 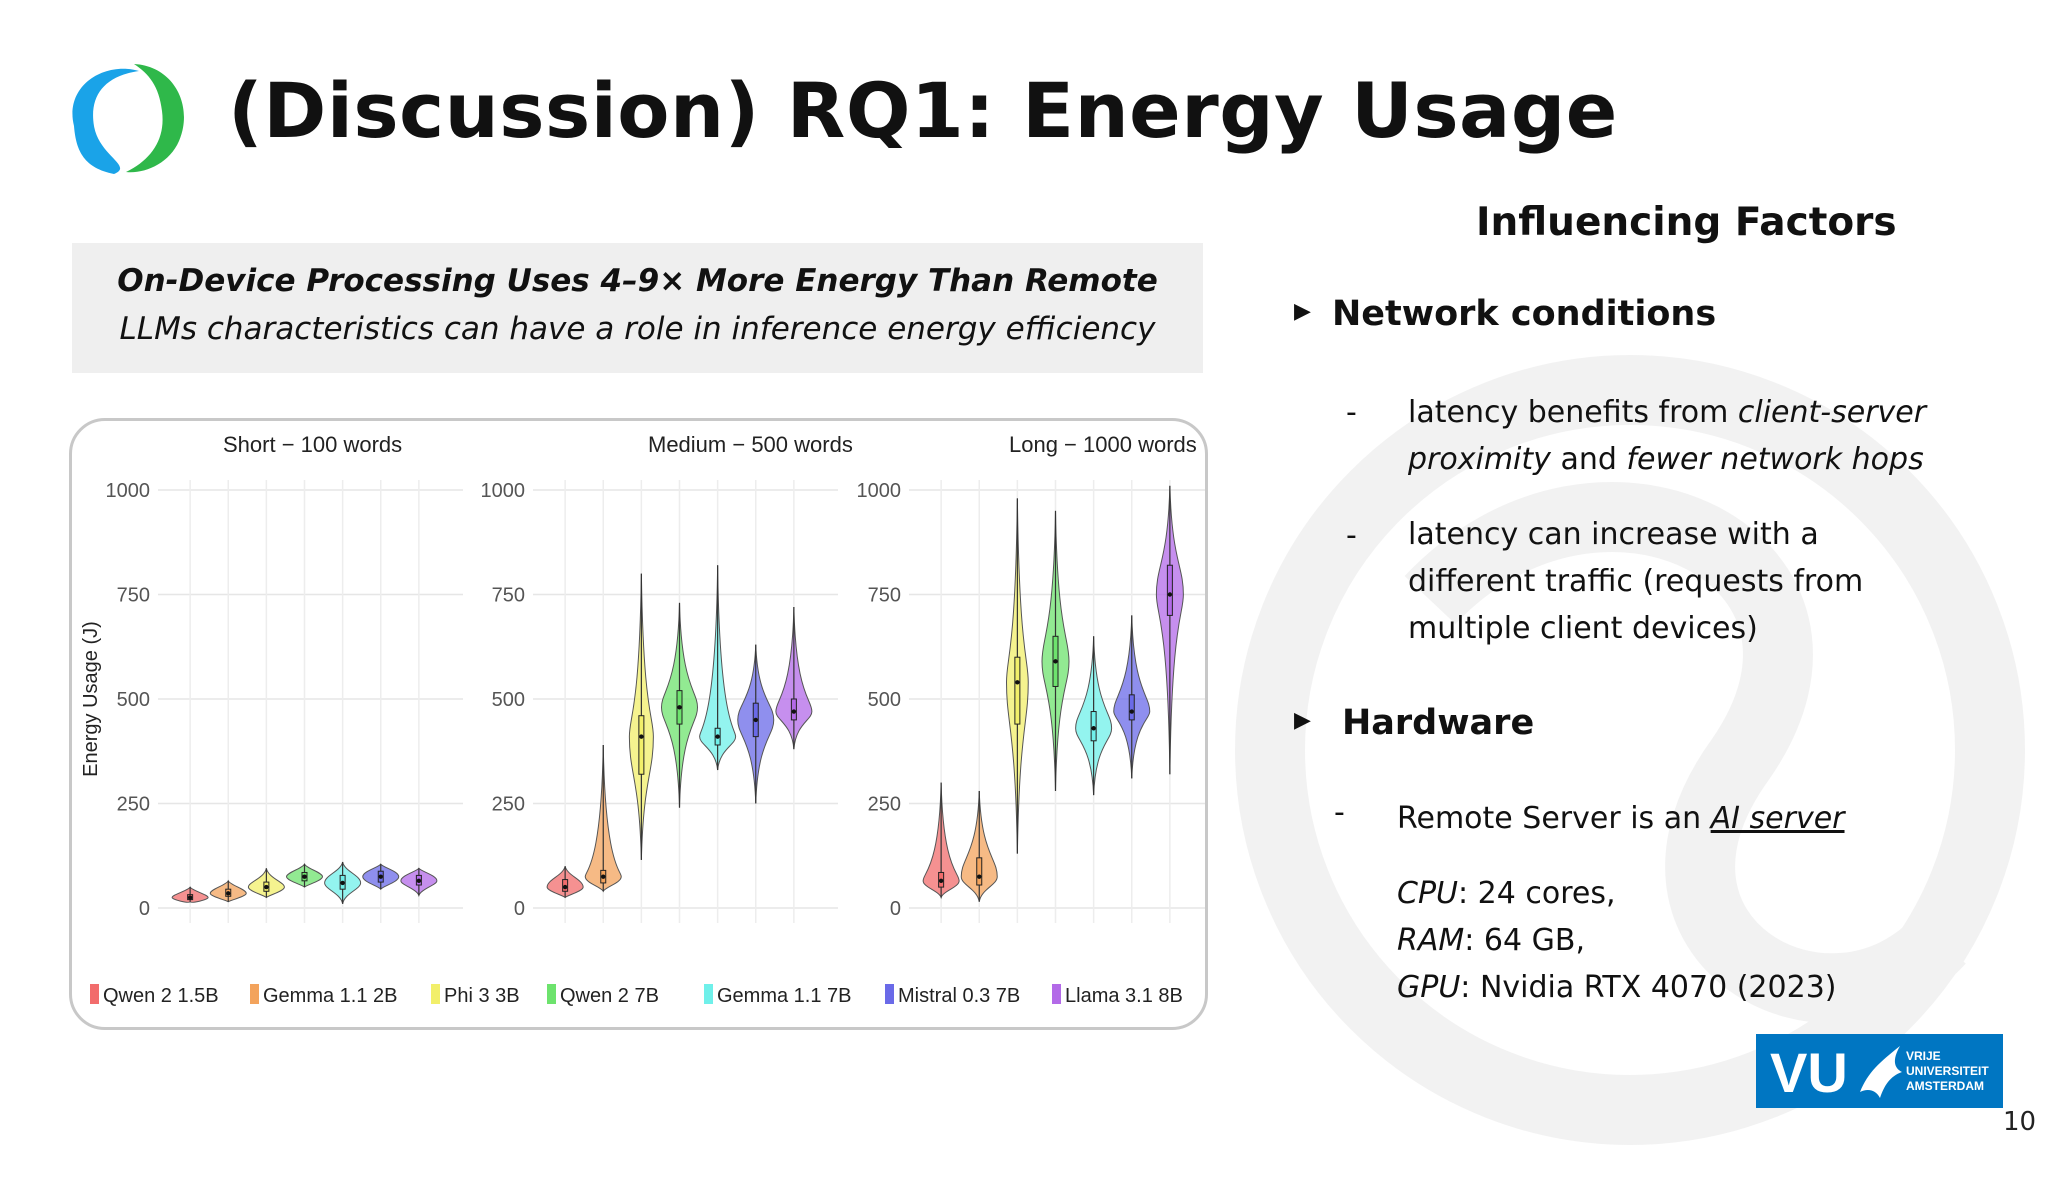 I want to click on gpu-spec: GPU: Nvidia RTX 4070 (2023), so click(x=1617, y=987).